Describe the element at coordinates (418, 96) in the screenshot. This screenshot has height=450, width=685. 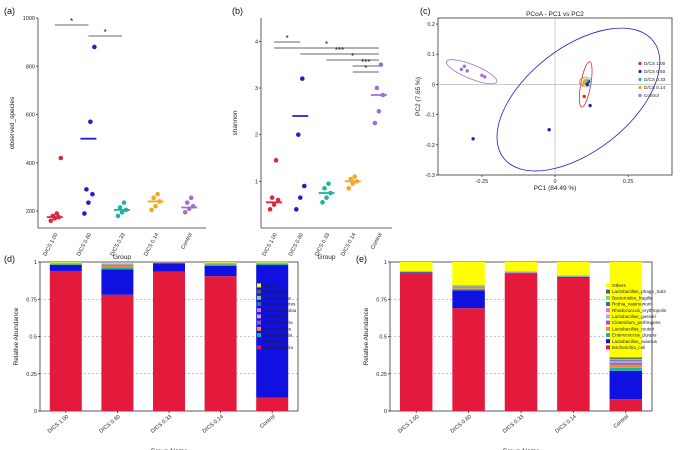
I see `y-axis-label: PC2 (7.65 %)` at that location.